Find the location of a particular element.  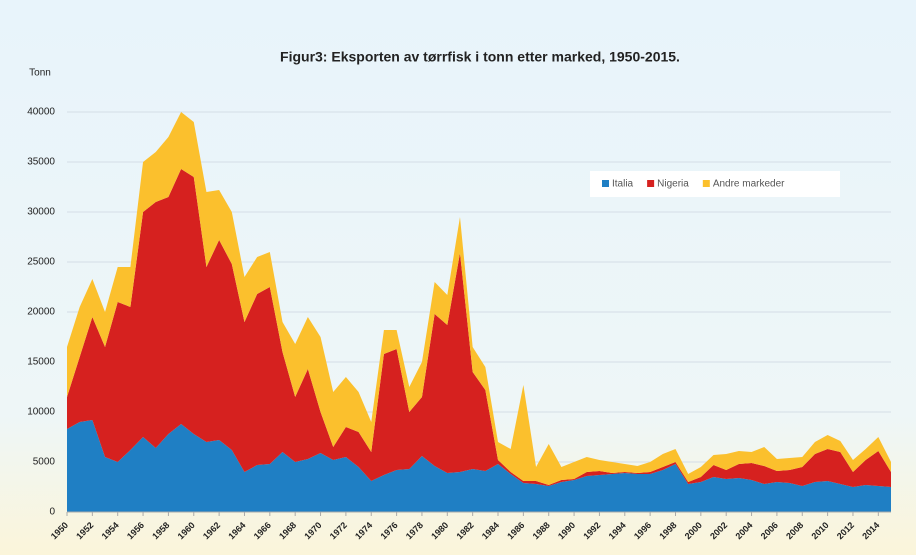

legend-label: Italia is located at coordinates (623, 184).